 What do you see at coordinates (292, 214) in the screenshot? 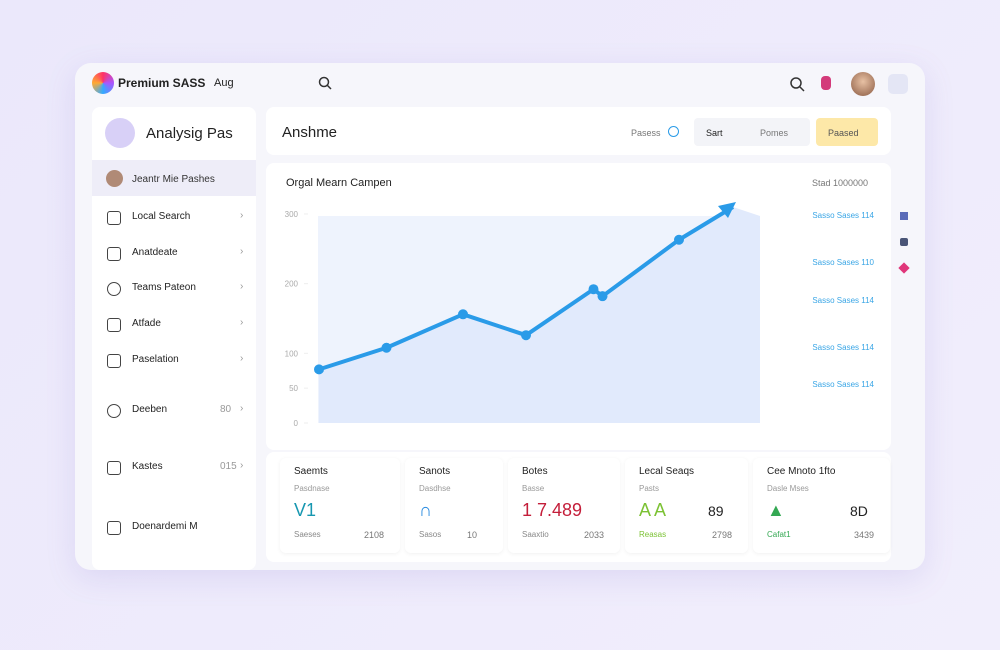
I see `y-tick-label: 300` at bounding box center [292, 214].